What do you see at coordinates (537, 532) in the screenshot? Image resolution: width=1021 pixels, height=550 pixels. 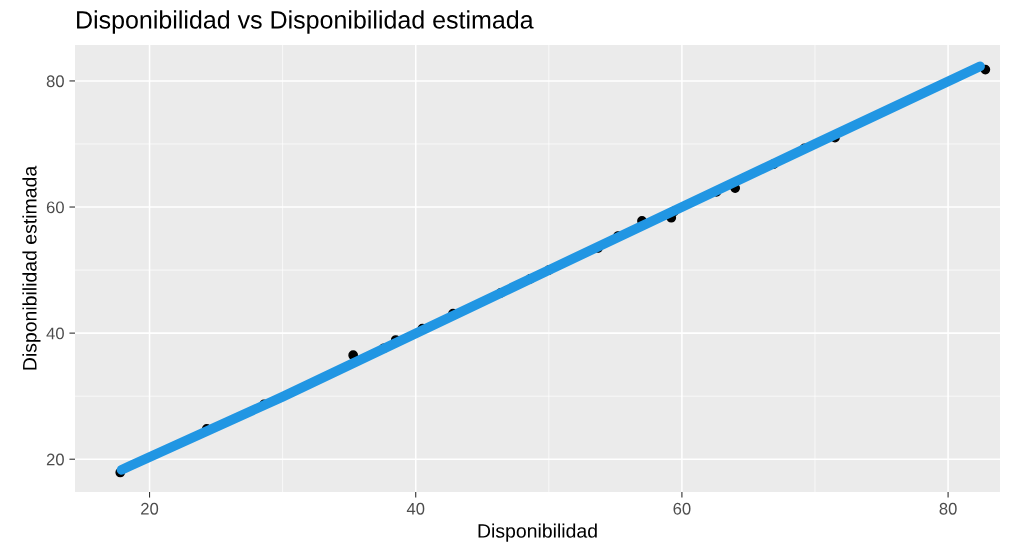 I see `x-axis-title: Disponibilidad` at bounding box center [537, 532].